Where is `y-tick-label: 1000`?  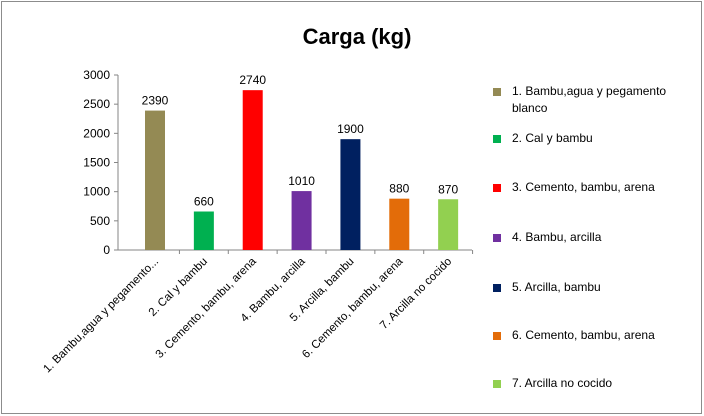 y-tick-label: 1000 is located at coordinates (96, 192).